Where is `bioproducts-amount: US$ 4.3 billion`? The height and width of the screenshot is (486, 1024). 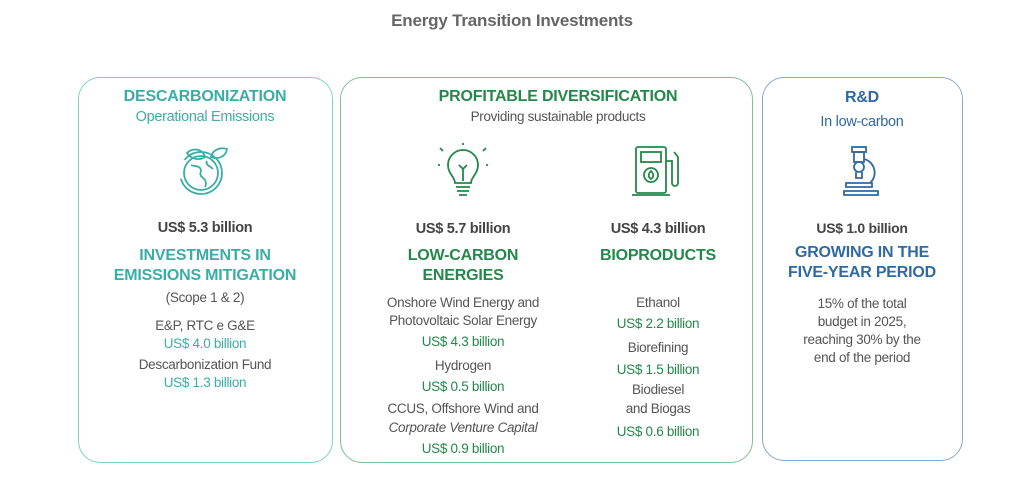
bioproducts-amount: US$ 4.3 billion is located at coordinates (658, 229).